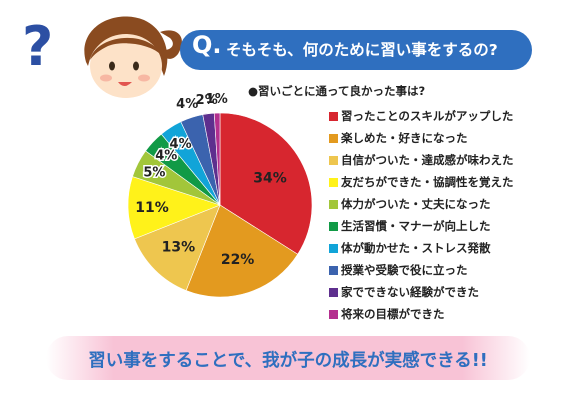 The width and height of the screenshot is (576, 400). I want to click on girl-face-icon, so click(133, 57).